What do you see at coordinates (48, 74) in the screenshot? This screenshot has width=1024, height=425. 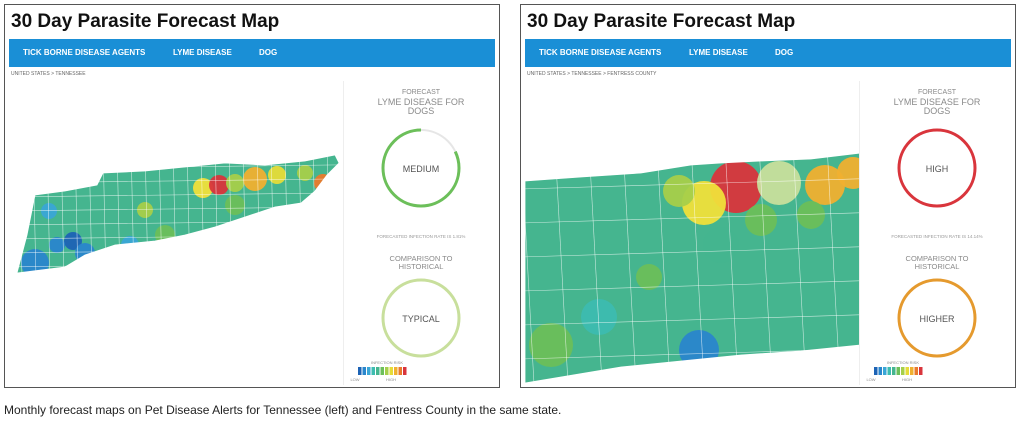 I see `breadcrumb: UNITED STATES > TENNESSEE` at bounding box center [48, 74].